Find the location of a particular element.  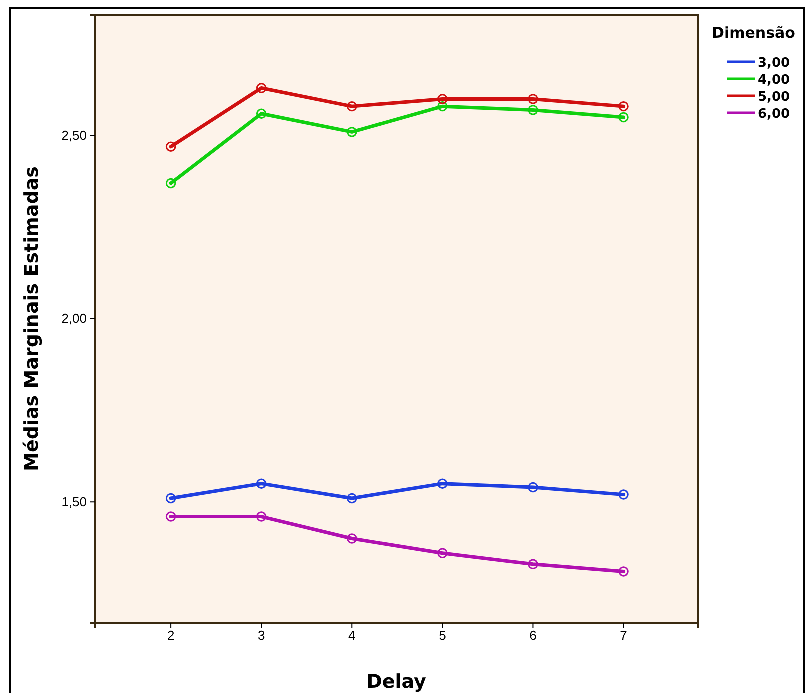

x-axis-title: Delay is located at coordinates (397, 682).